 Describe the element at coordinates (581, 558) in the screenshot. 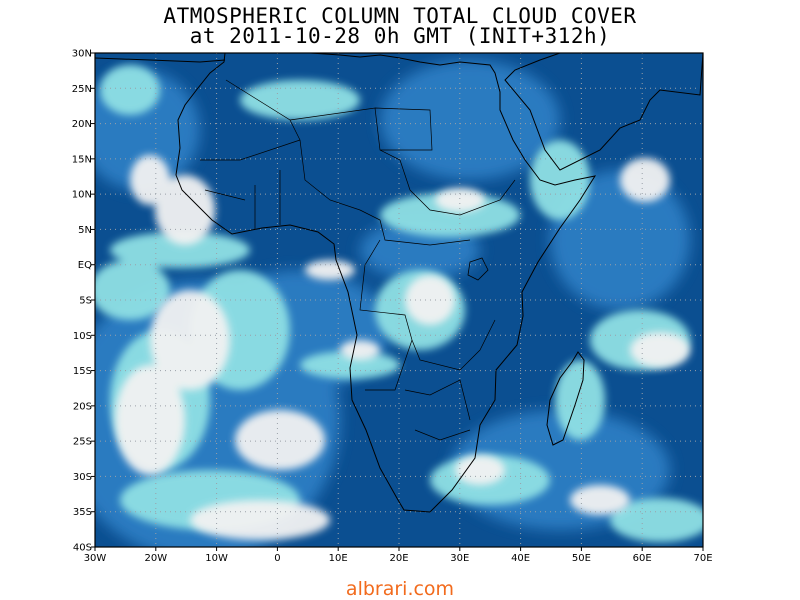

I see `lon-tick-label: 50E` at that location.